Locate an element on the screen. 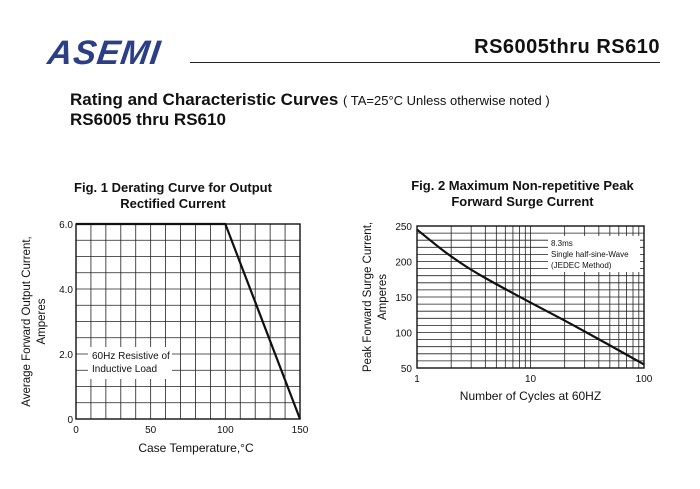  fig2-plot-frame is located at coordinates (530, 297).